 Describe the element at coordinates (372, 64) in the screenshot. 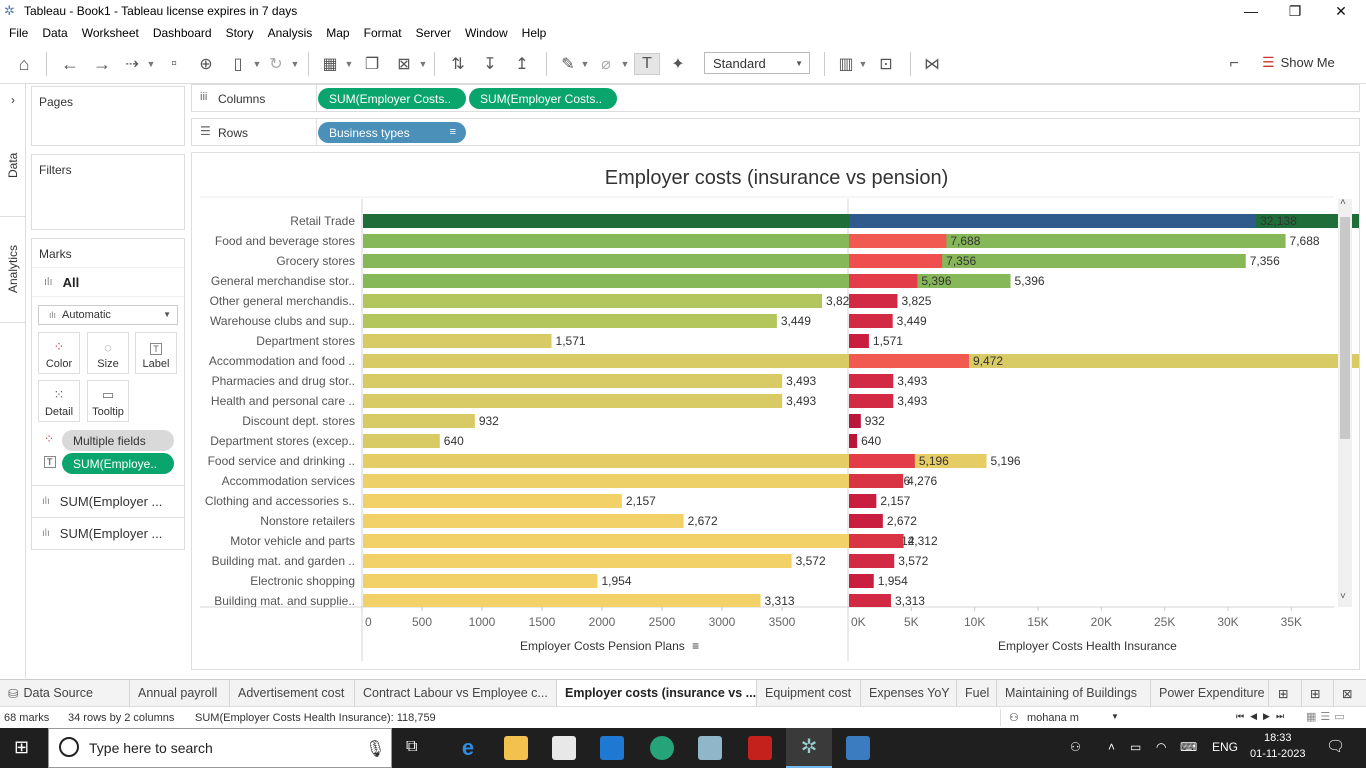

I see `duplicate-sheet-icon: ❐` at that location.